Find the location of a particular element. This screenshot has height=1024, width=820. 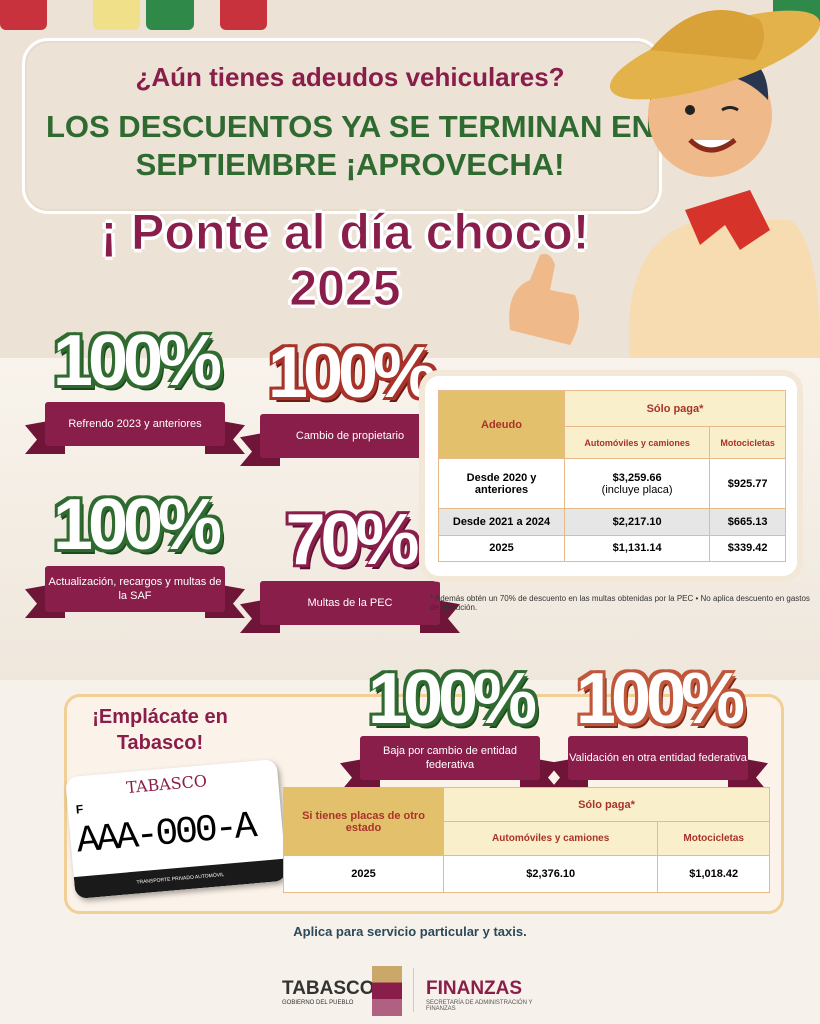

logo-divider is located at coordinates (413, 990).